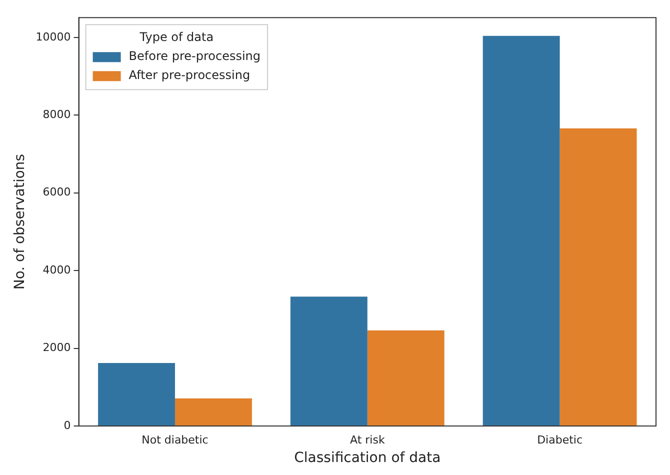  Describe the element at coordinates (56, 192) in the screenshot. I see `y-tick-label: 6000` at that location.